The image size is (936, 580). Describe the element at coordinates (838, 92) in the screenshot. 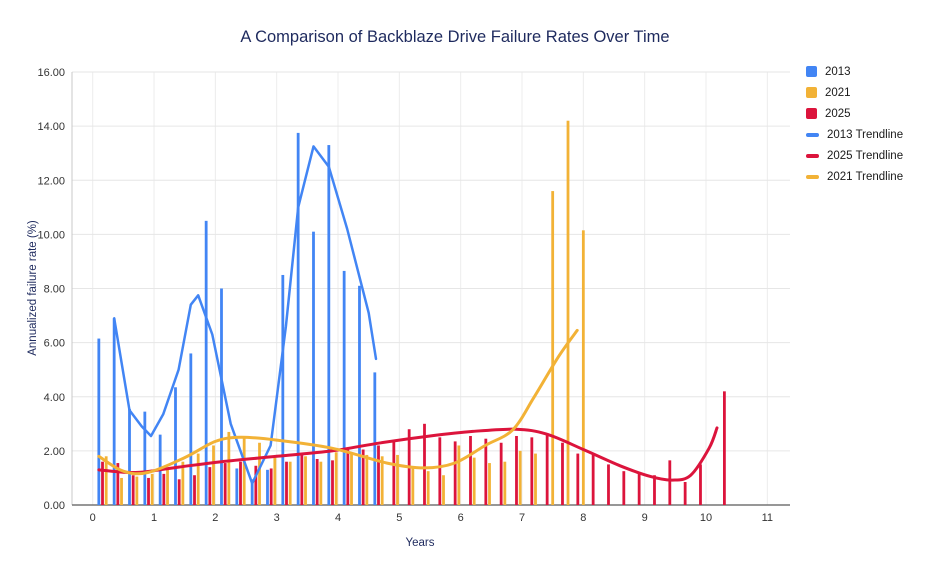

I see `legend-label-2021: 2021` at that location.